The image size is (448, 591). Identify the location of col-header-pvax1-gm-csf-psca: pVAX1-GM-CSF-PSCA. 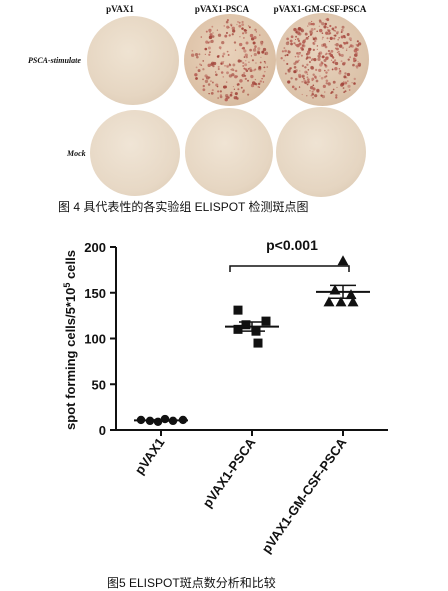
(320, 9).